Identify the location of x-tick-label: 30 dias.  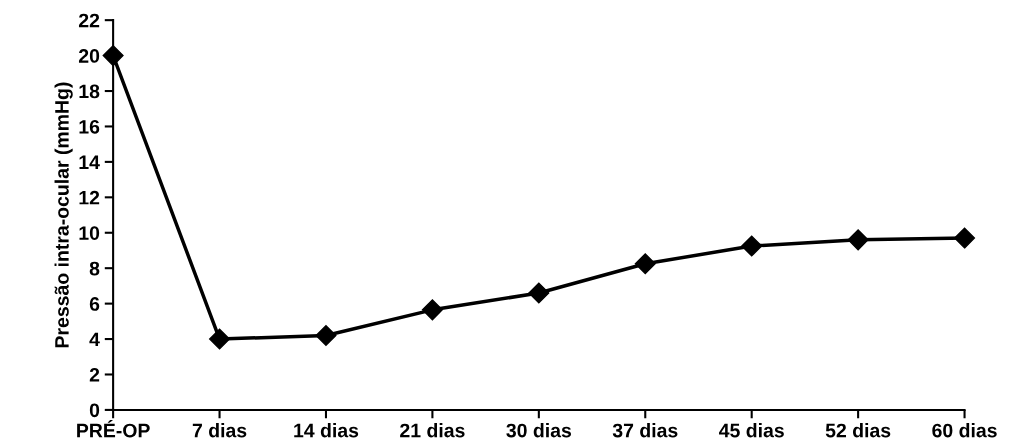
(539, 430).